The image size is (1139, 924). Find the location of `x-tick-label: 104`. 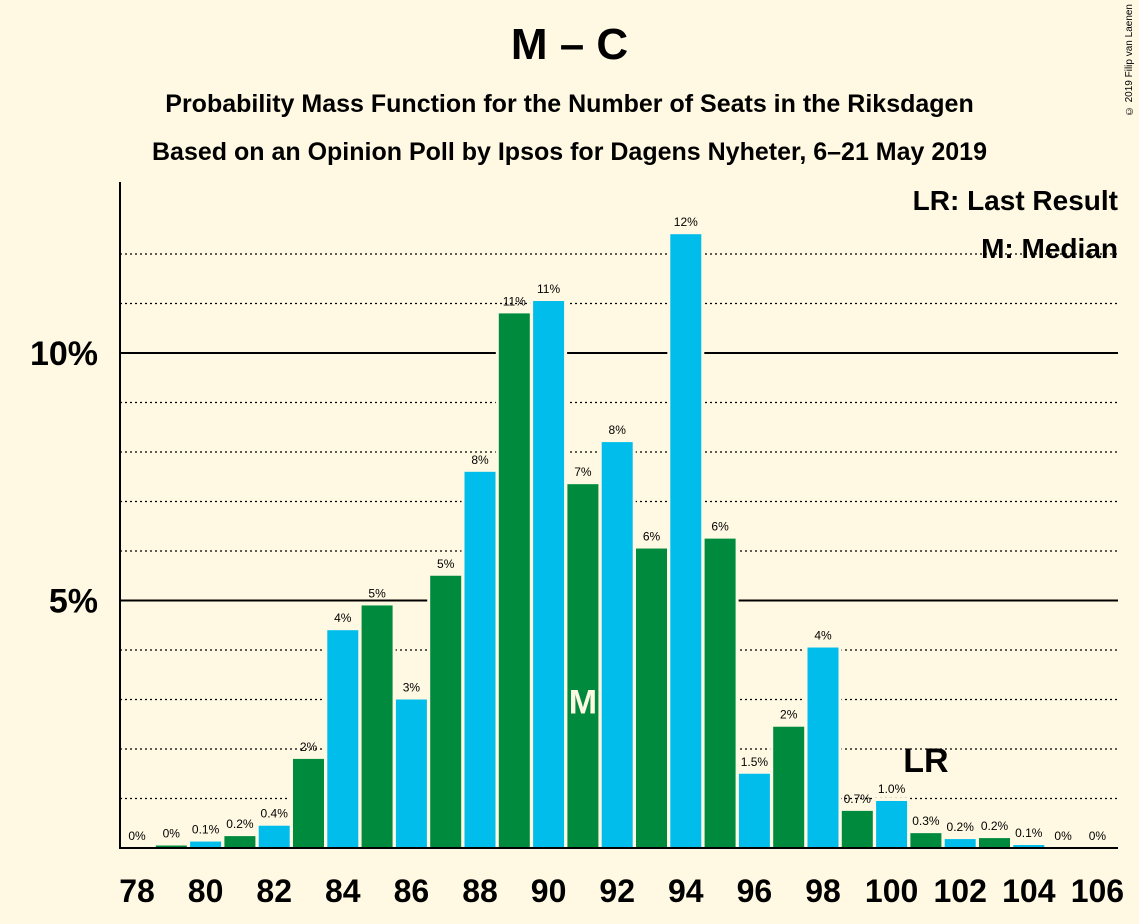

x-tick-label: 104 is located at coordinates (1029, 891).